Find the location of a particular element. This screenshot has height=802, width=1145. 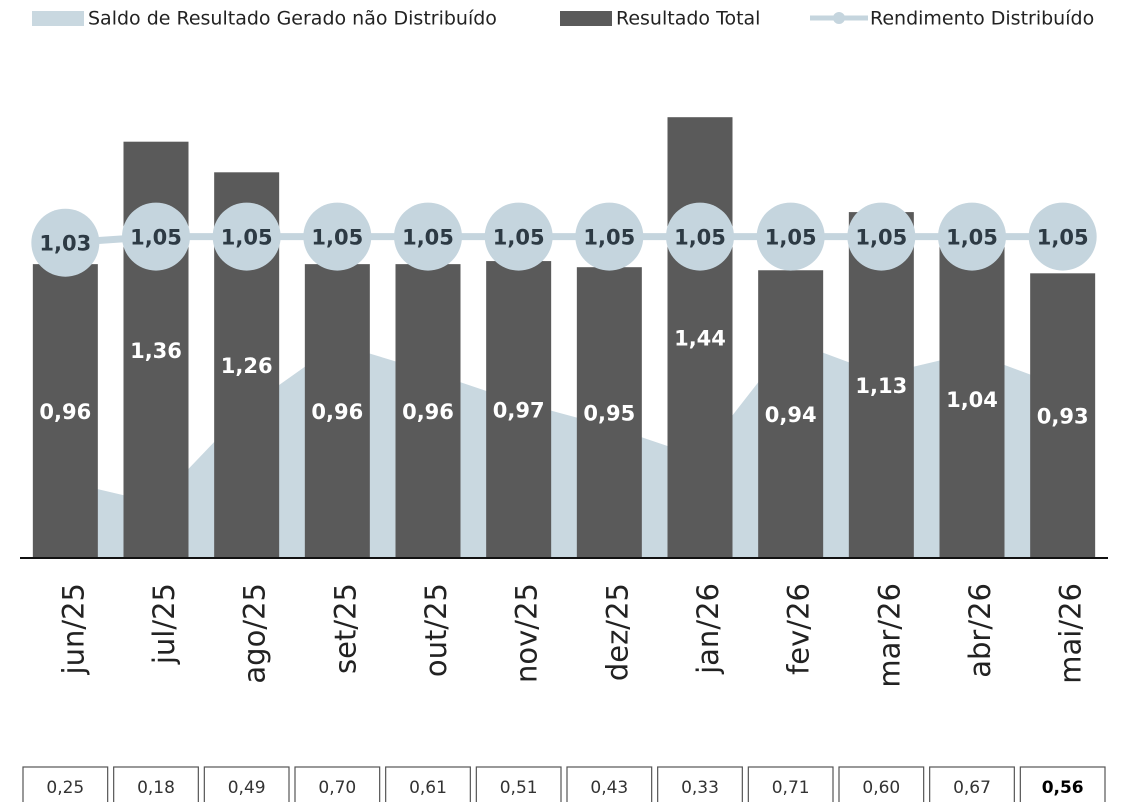

table-value: 0,70 is located at coordinates (337, 788).